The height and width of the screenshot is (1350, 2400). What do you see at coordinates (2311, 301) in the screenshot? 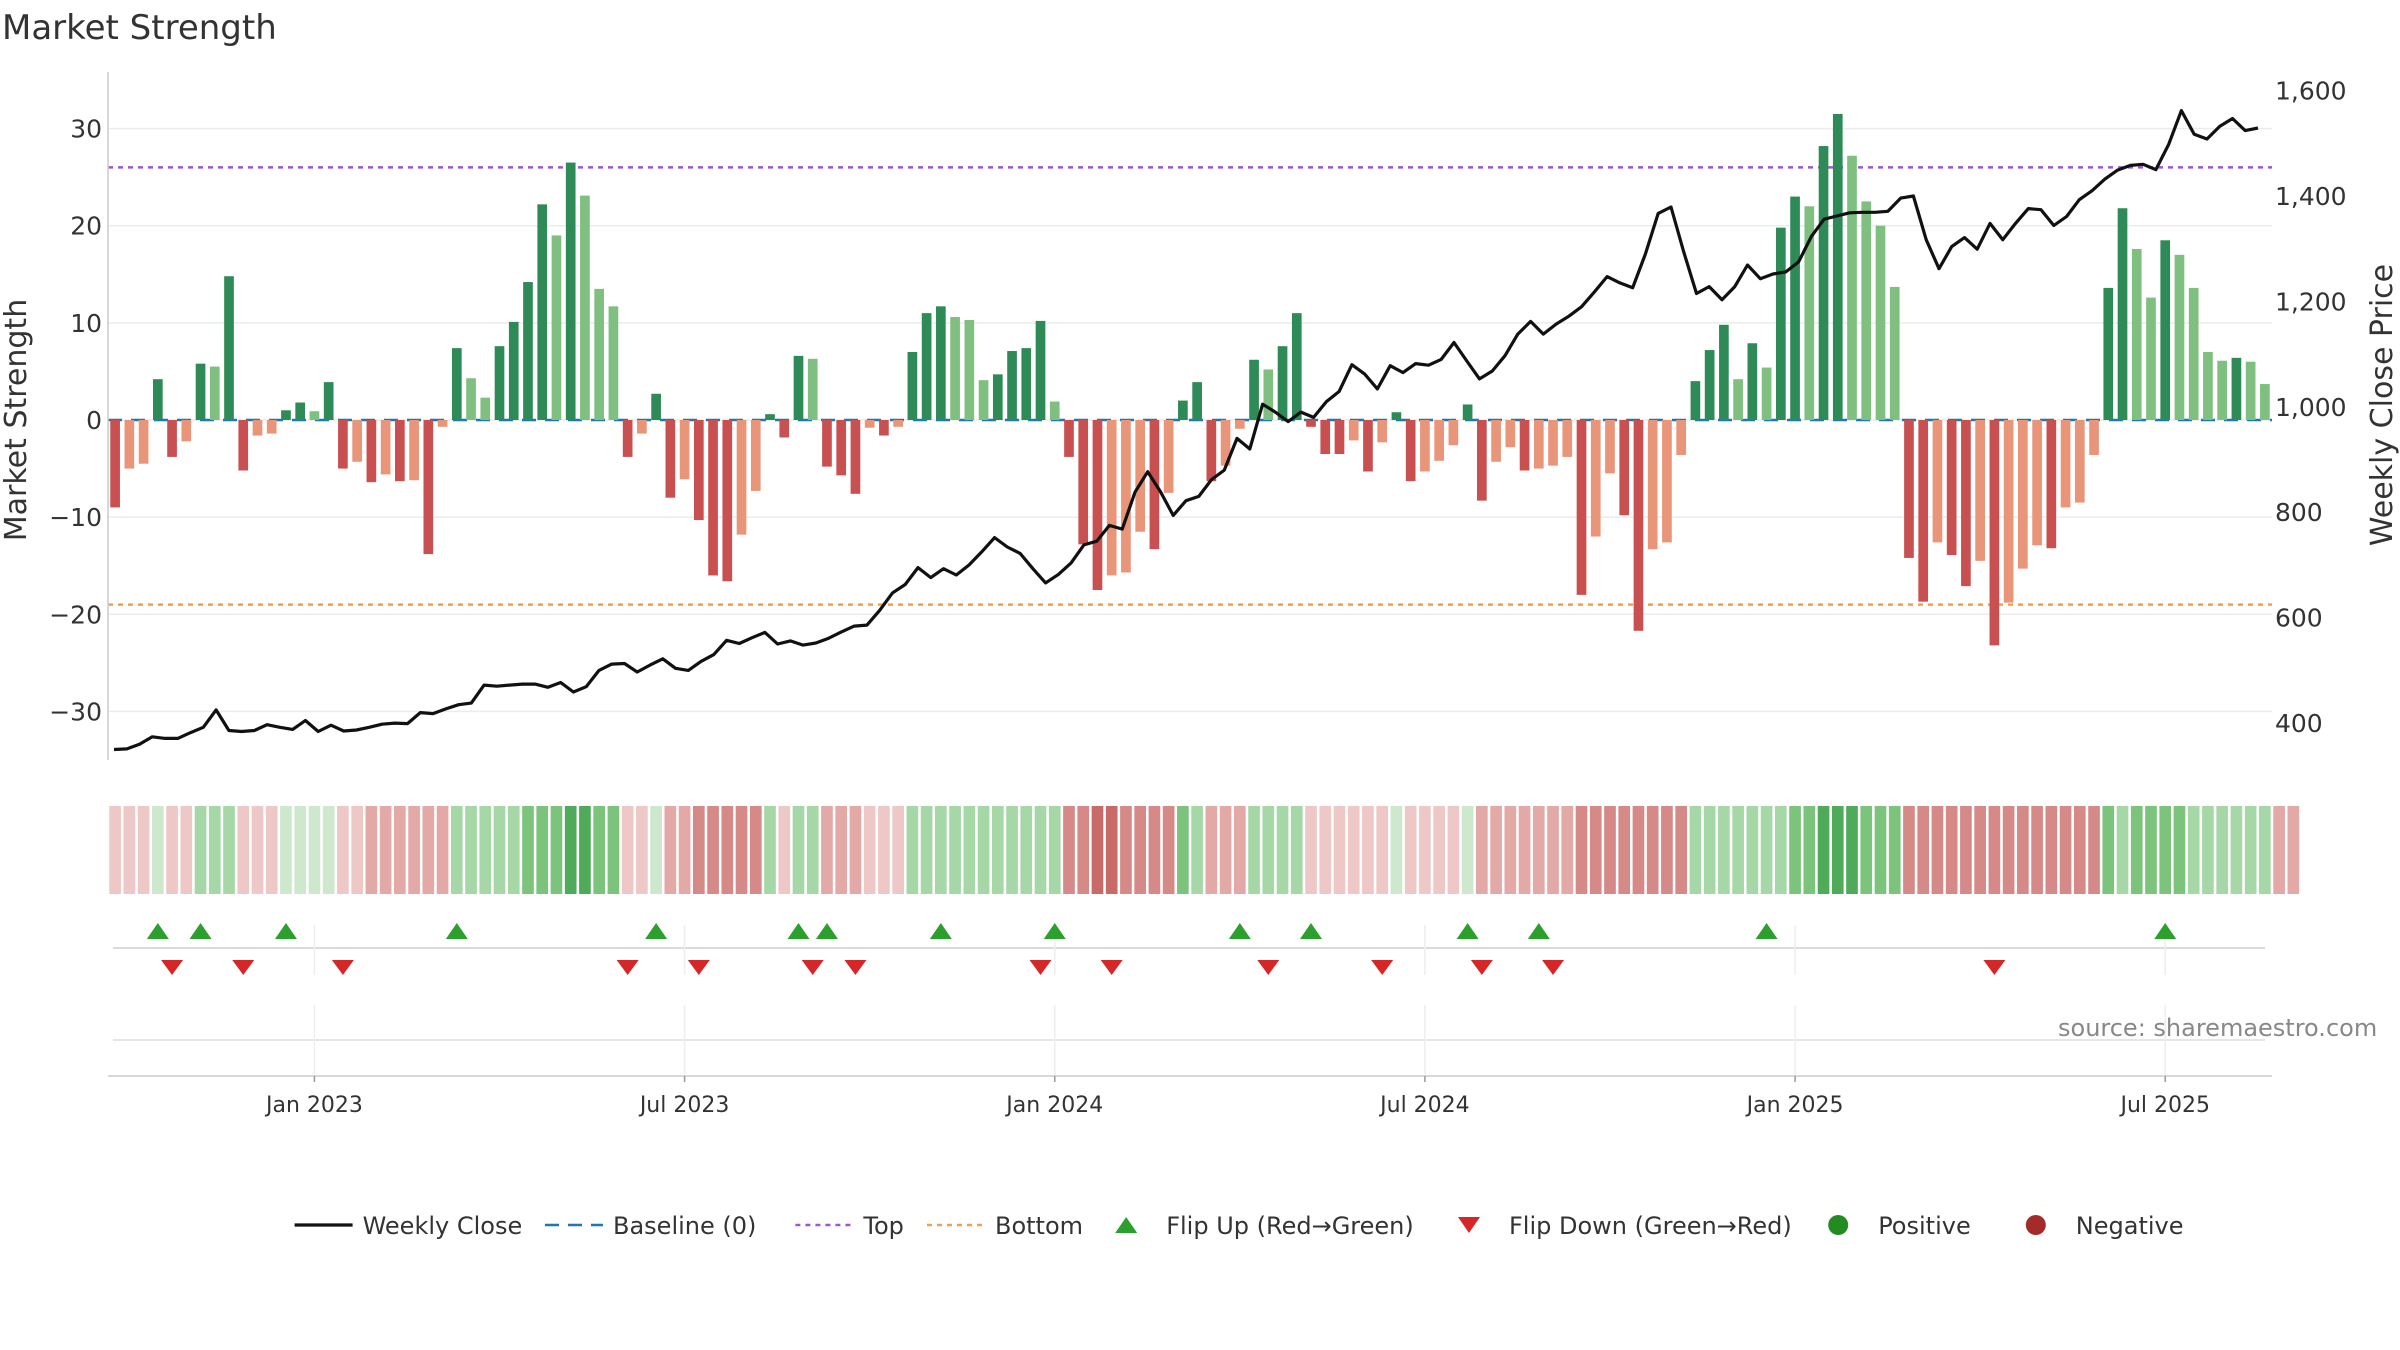
I see `y2-tick-label: 1,200` at bounding box center [2311, 301].